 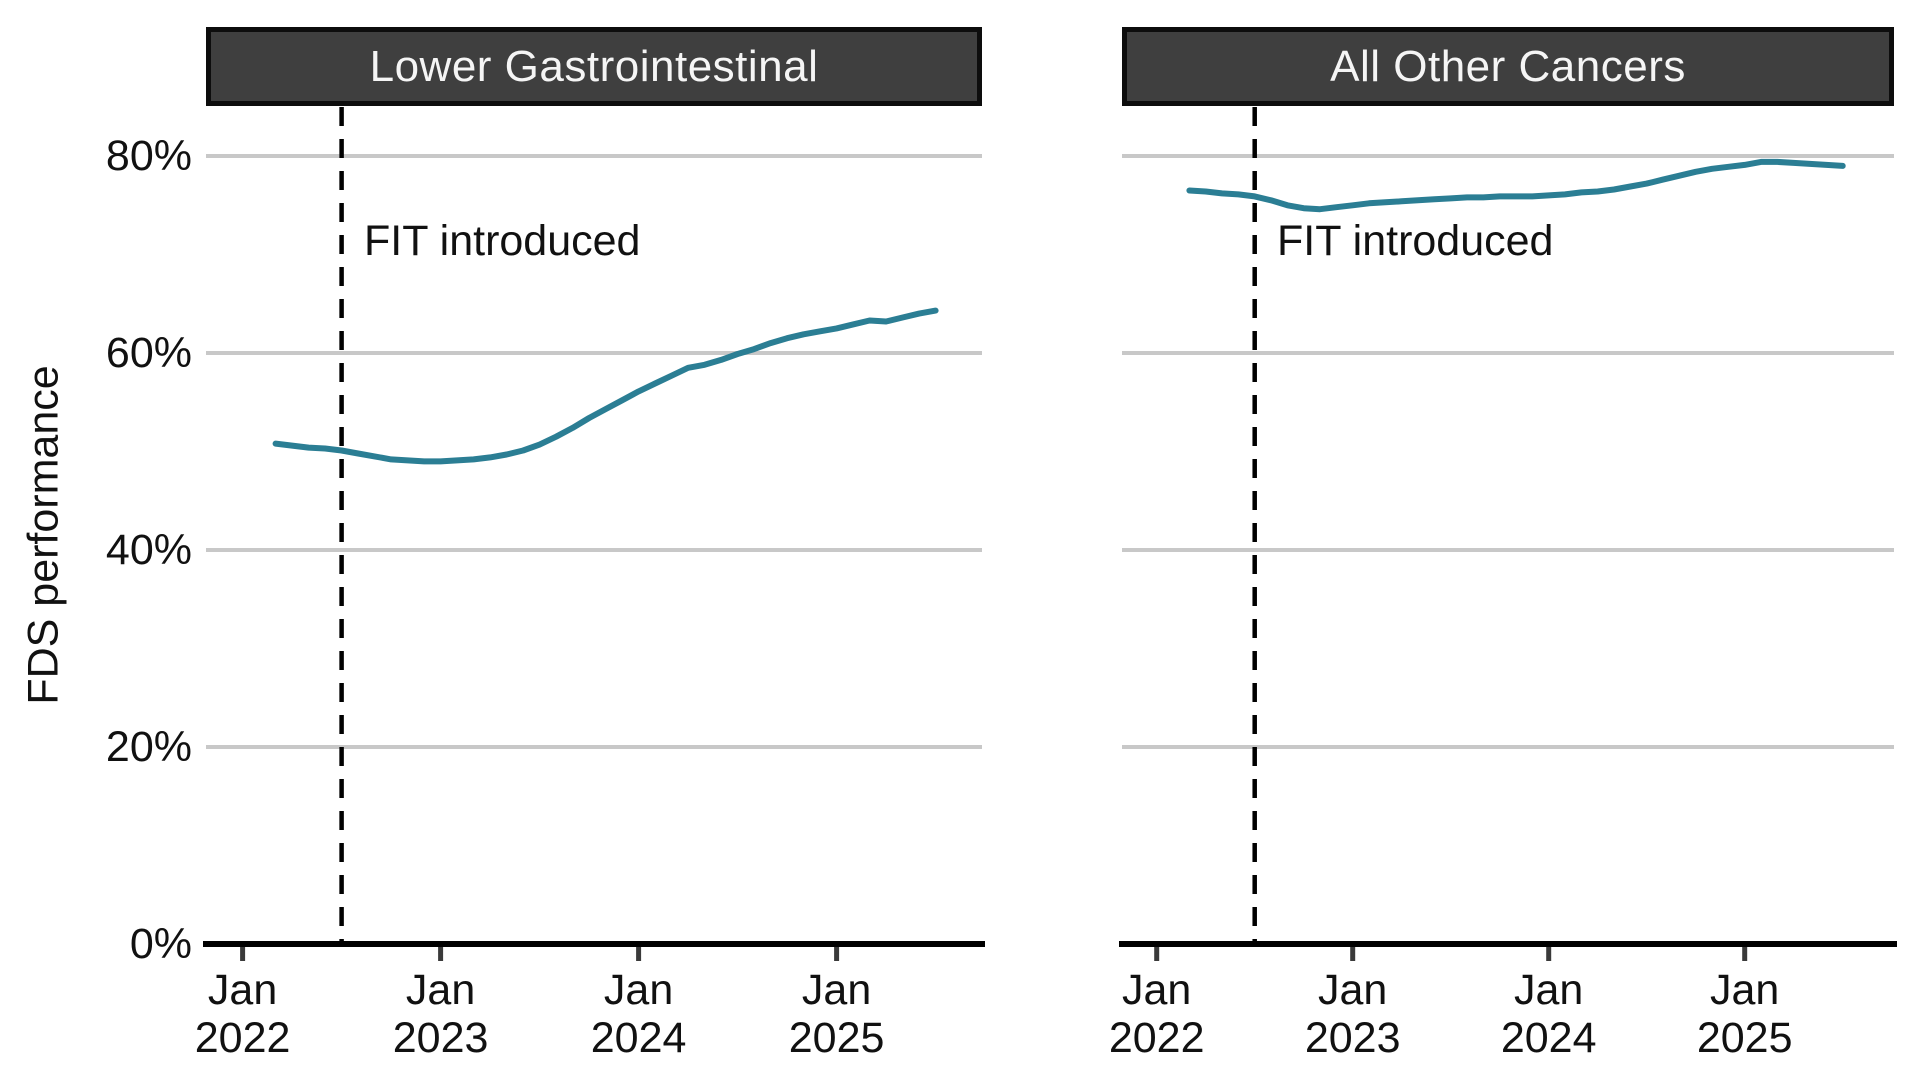 What do you see at coordinates (148, 156) in the screenshot?
I see `y-tick-label-80: 80%` at bounding box center [148, 156].